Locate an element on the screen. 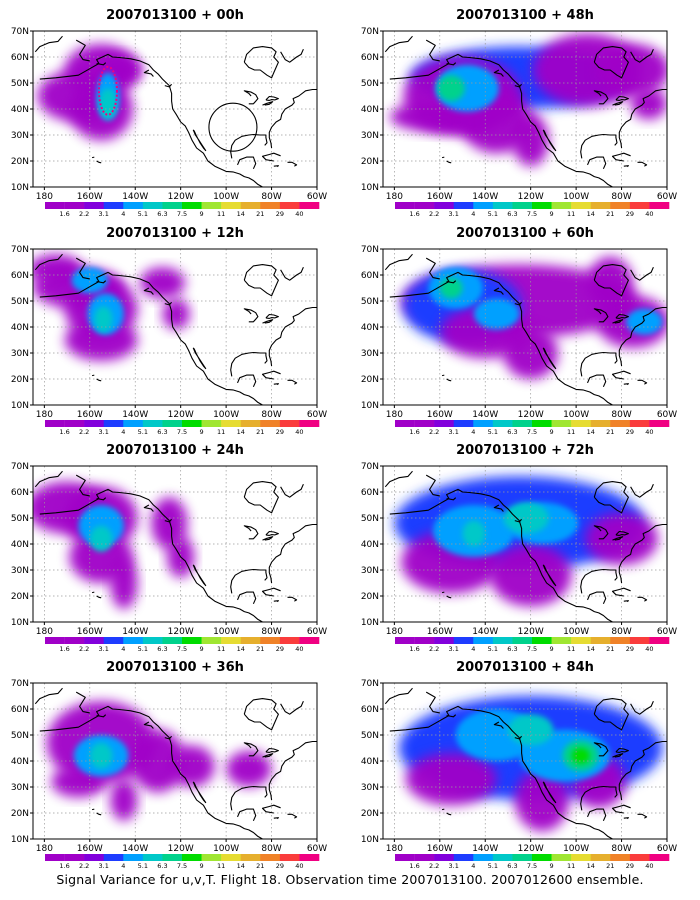  lon-tick-label: 80W is located at coordinates (271, 415).